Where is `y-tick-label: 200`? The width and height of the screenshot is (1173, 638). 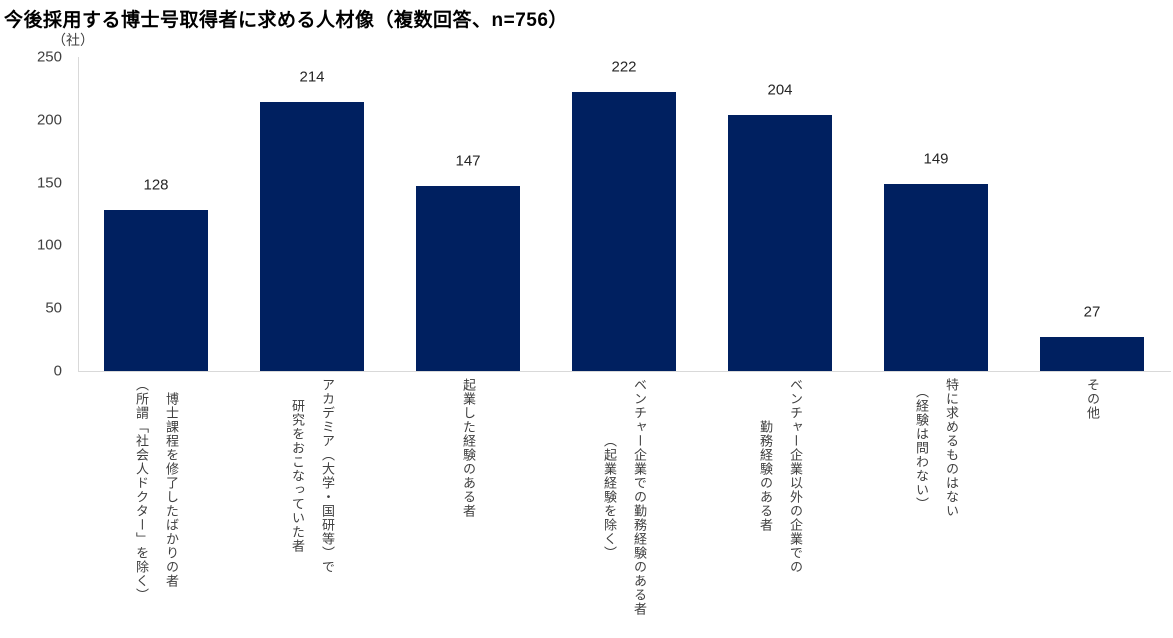
y-tick-label: 200 is located at coordinates (49, 120).